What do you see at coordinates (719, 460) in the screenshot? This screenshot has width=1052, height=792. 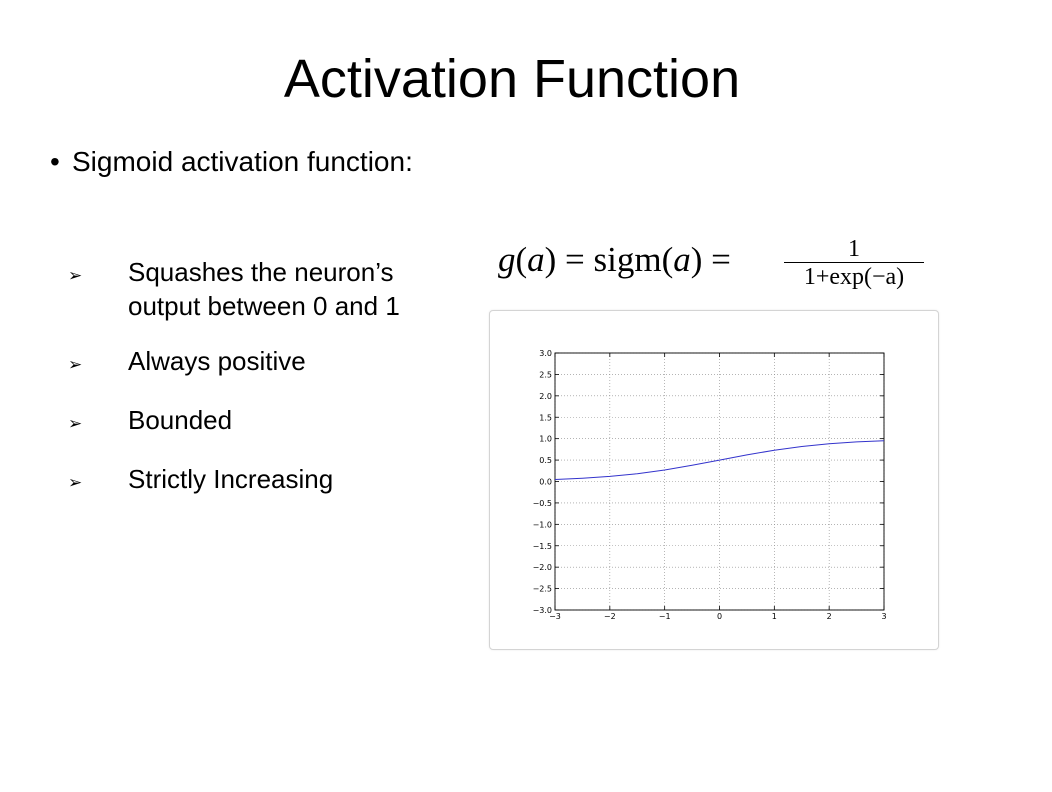 I see `sigmoid-curve` at bounding box center [719, 460].